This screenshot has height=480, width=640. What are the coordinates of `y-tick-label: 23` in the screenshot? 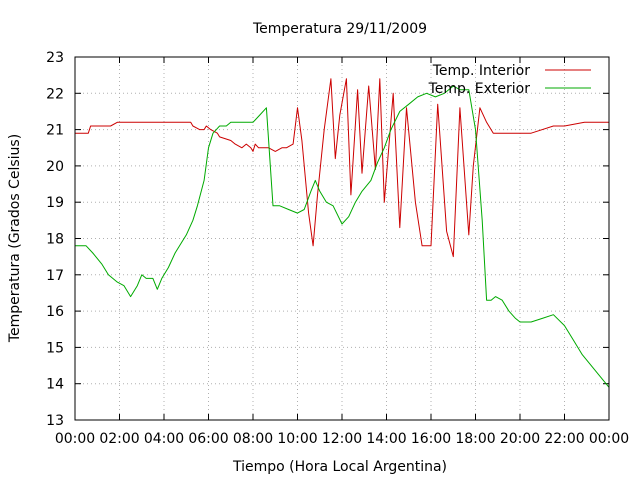 It's located at (55, 58).